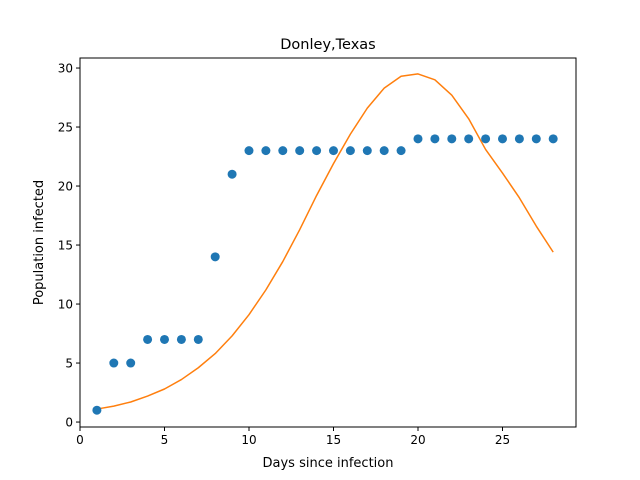  Describe the element at coordinates (417, 440) in the screenshot. I see `x-tick-label: 20` at that location.